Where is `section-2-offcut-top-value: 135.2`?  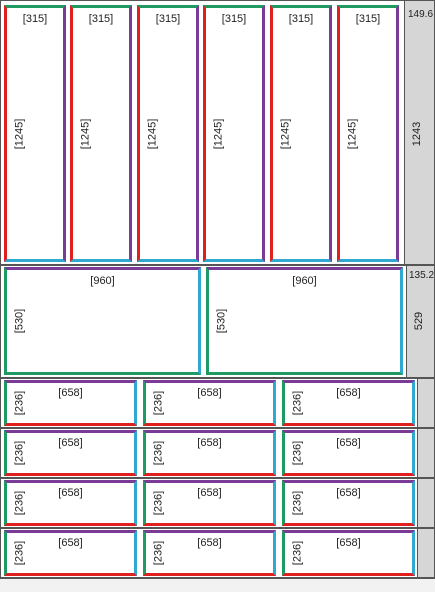 section-2-offcut-top-value: 135.2 is located at coordinates (422, 275).